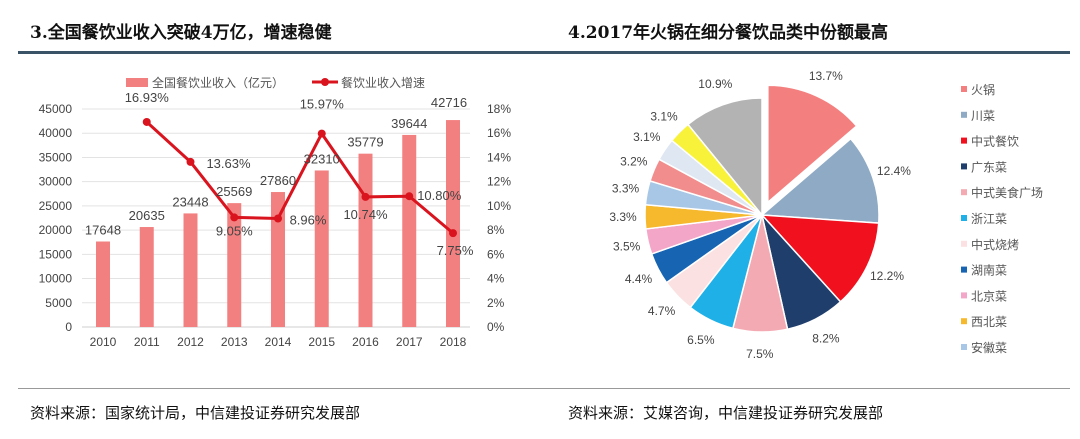  What do you see at coordinates (887, 276) in the screenshot?
I see `pie-slice-label: 12.2%` at bounding box center [887, 276].